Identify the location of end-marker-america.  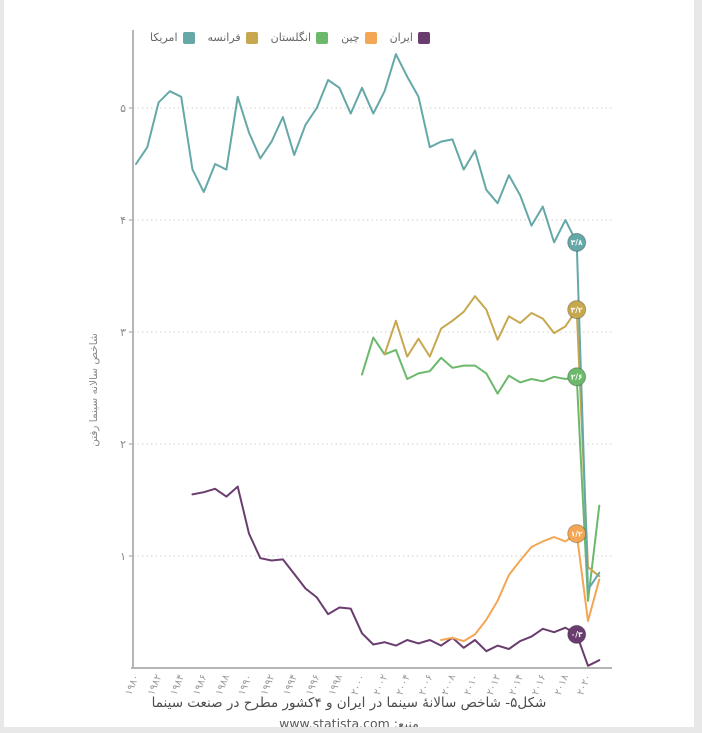
(577, 242).